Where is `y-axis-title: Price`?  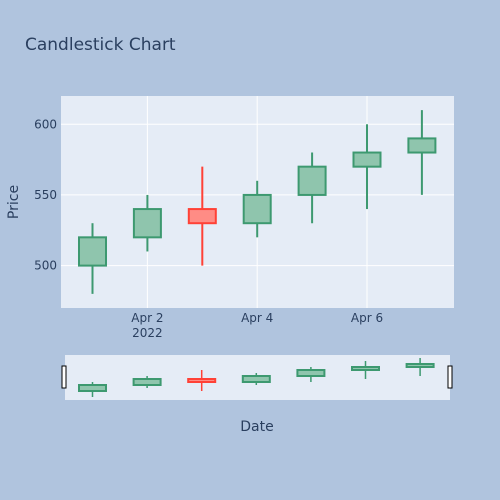 y-axis-title: Price is located at coordinates (14, 202).